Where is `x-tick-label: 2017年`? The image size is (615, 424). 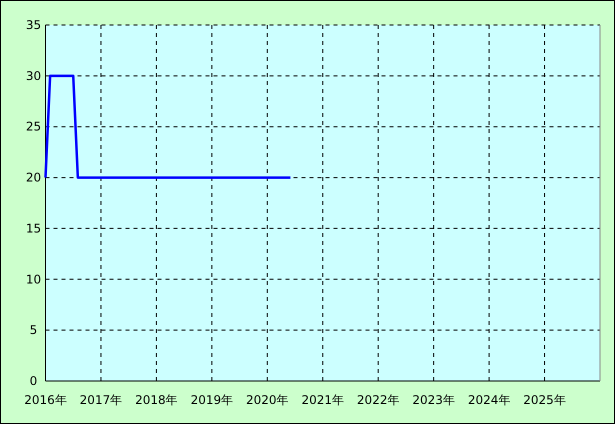
x-tick-label: 2017年 is located at coordinates (101, 400).